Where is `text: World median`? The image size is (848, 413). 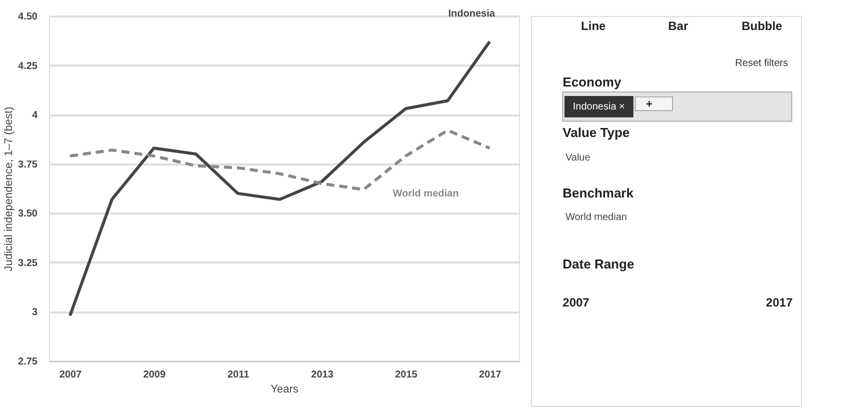 text: World median is located at coordinates (596, 217).